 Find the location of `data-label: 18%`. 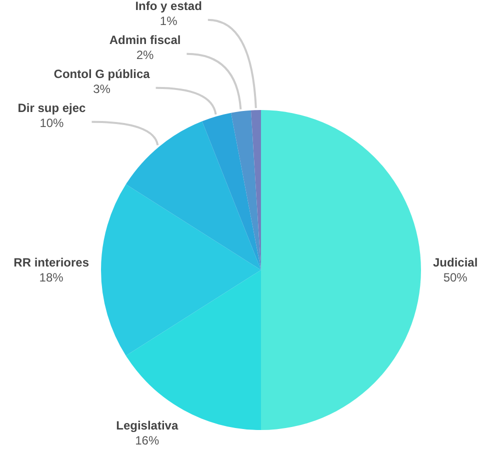

data-label: 18% is located at coordinates (51, 277).